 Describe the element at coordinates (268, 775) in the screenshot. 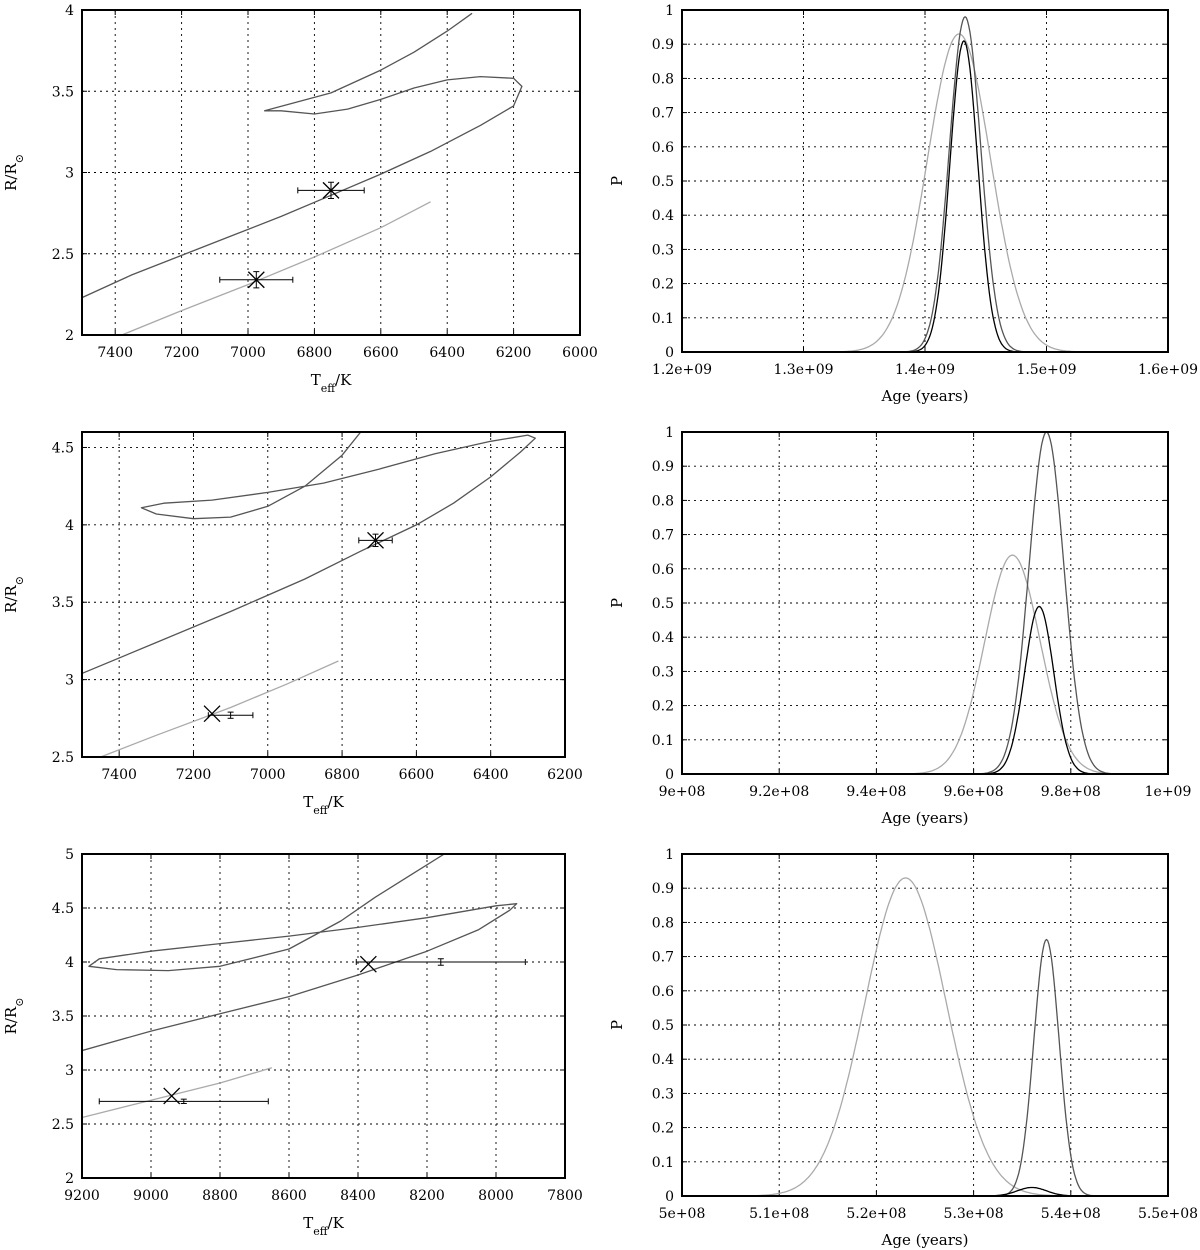

I see `x-tick-label: 7000` at that location.